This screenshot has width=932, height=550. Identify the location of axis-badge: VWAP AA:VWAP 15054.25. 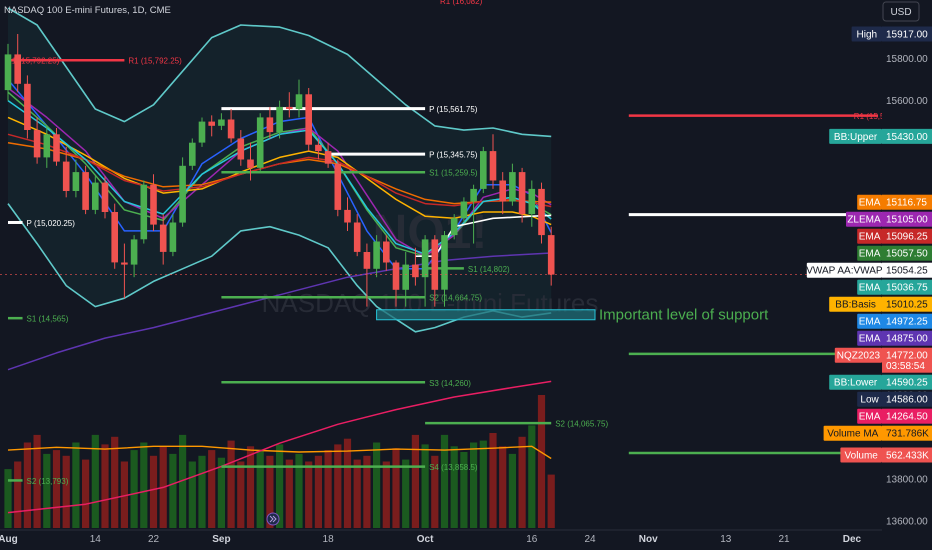
(869, 270).